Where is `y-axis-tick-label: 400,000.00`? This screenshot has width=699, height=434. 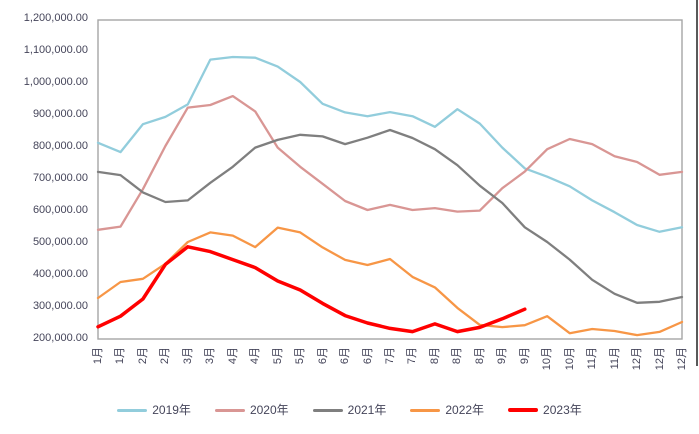
y-axis-tick-label: 400,000.00 is located at coordinates (60, 274).